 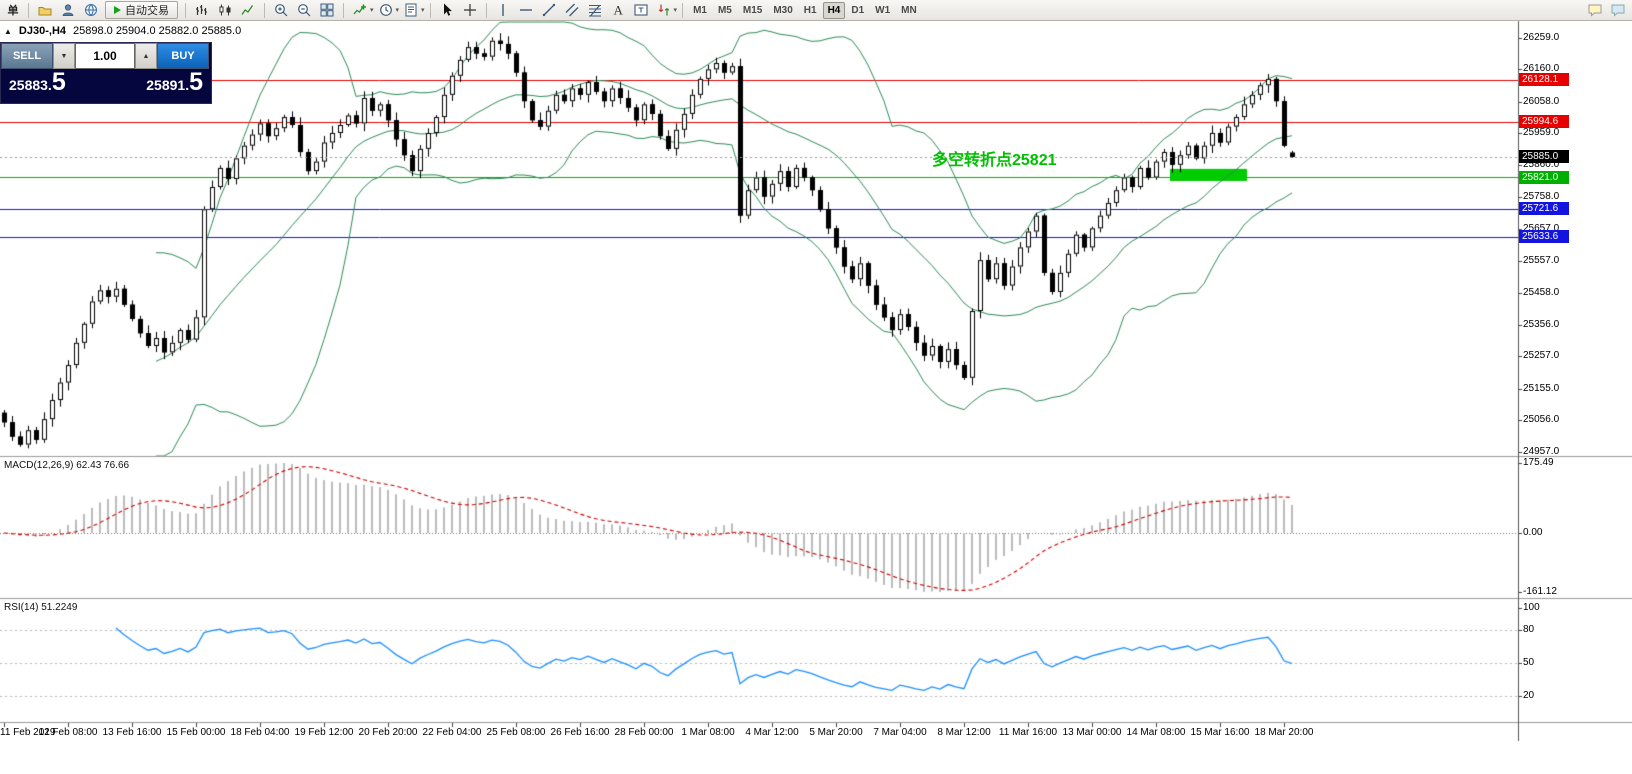 I want to click on chart-symbol-period: DJ30-,H4, so click(x=42, y=31).